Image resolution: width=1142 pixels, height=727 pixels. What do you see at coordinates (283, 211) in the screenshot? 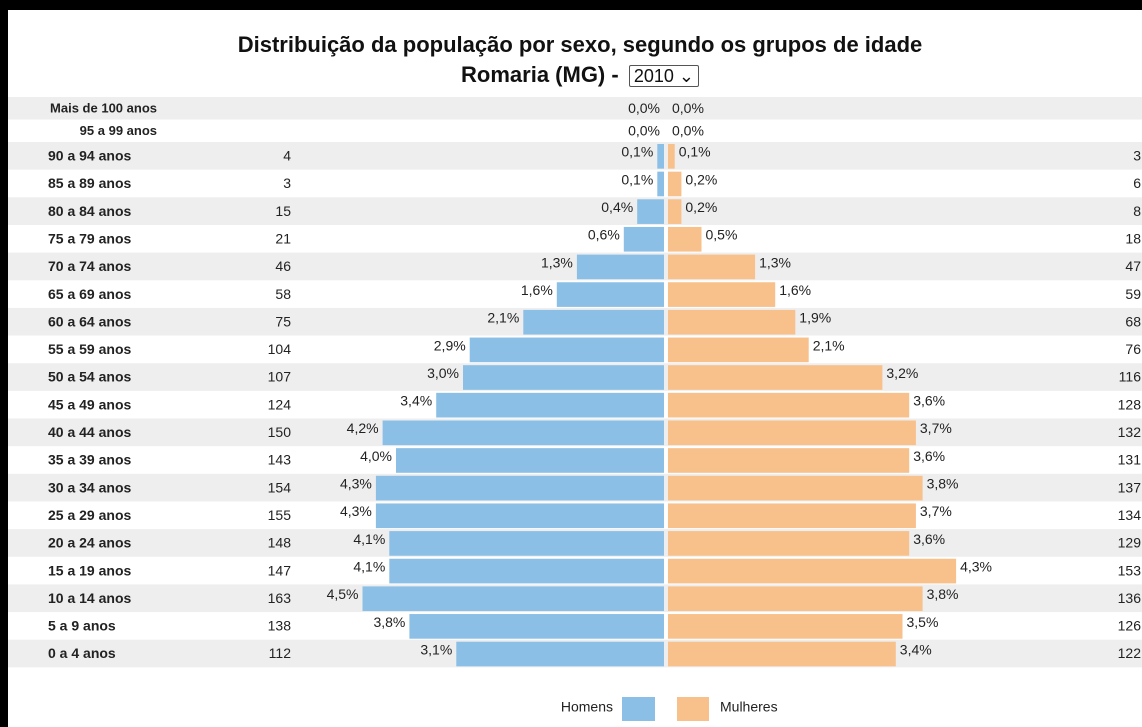
I see `men-count: 15` at bounding box center [283, 211].